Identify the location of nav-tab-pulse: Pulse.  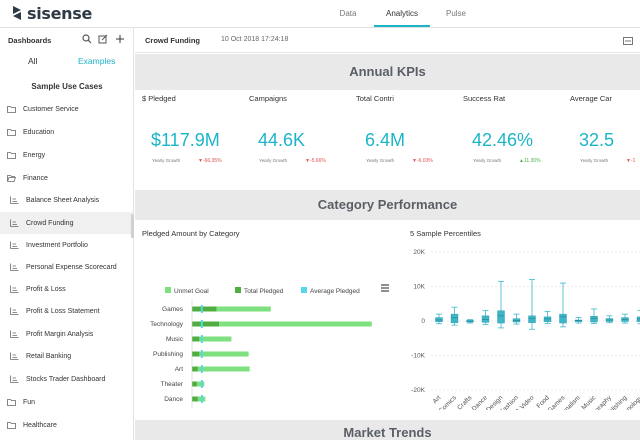
(455, 13).